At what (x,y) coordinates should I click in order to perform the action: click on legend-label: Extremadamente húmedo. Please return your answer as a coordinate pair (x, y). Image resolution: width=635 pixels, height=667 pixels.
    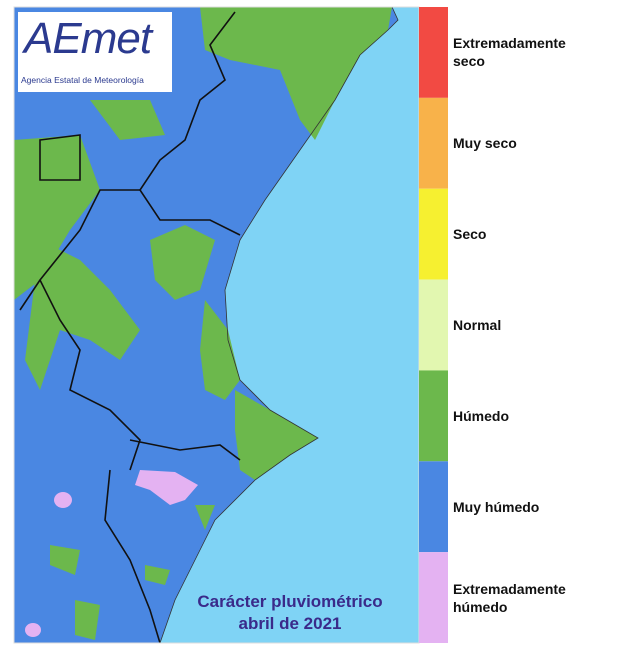
    Looking at the image, I should click on (509, 597).